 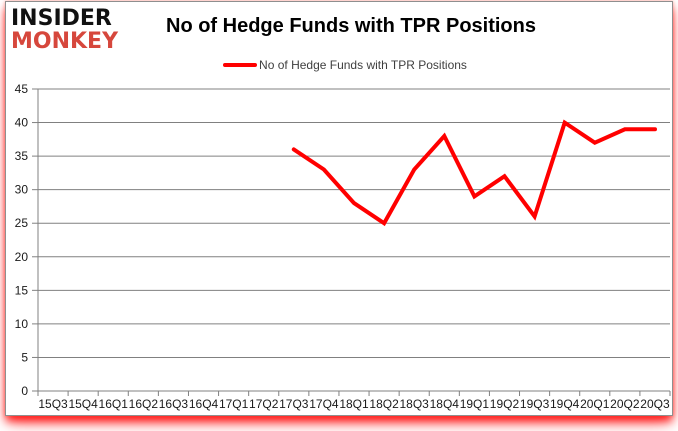 What do you see at coordinates (595, 404) in the screenshot?
I see `x-axis-label: 20Q1` at bounding box center [595, 404].